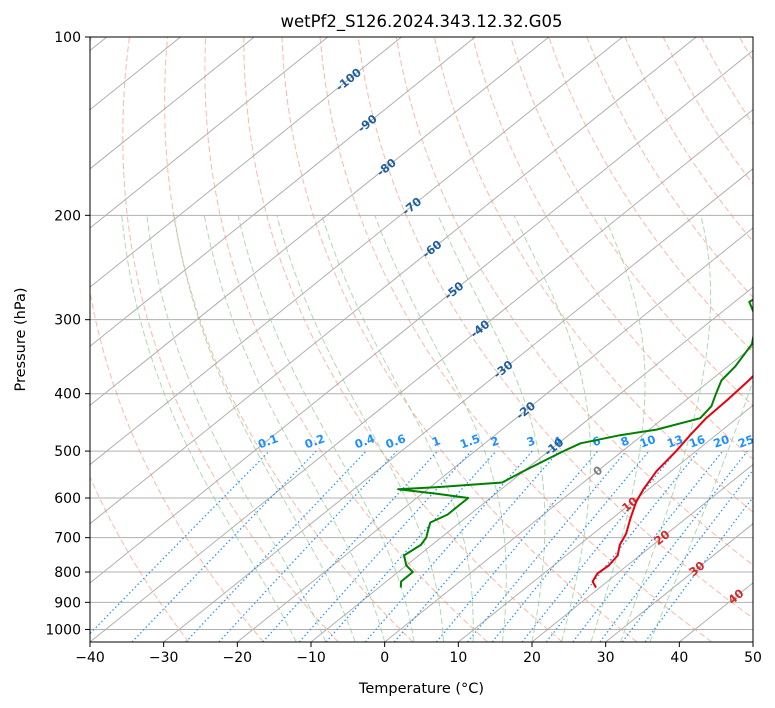 The height and width of the screenshot is (708, 775). I want to click on y-tick-label: 600, so click(67, 499).